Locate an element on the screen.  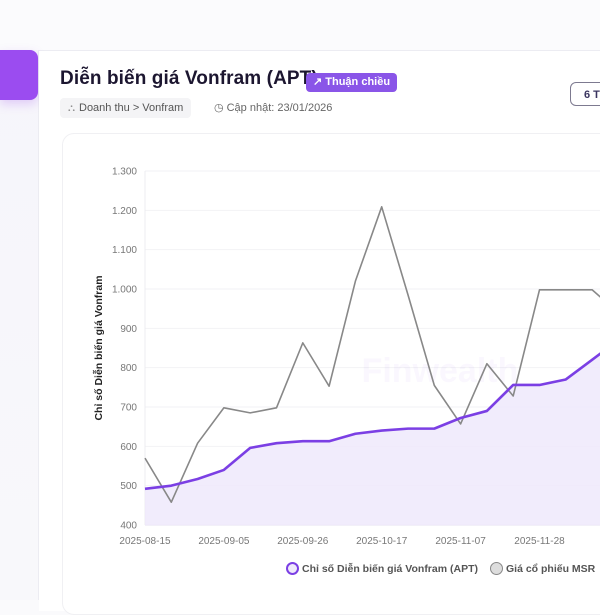
legend-label-apt: Chỉ số Diễn biến giá Vonfram (APT) is located at coordinates (390, 569).